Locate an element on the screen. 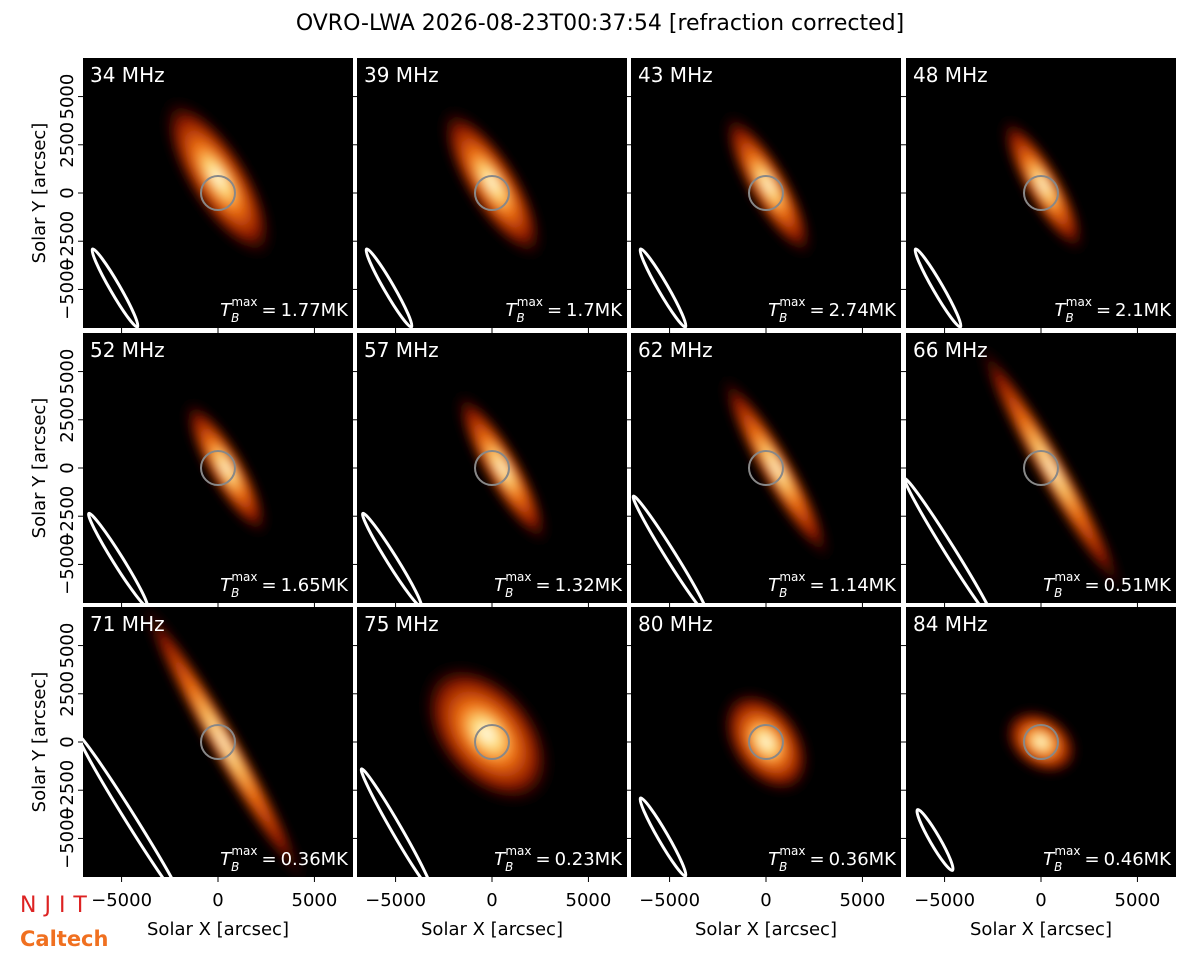 The height and width of the screenshot is (975, 1200). tb-max: TBmax = 0.51MK is located at coordinates (1107, 585).